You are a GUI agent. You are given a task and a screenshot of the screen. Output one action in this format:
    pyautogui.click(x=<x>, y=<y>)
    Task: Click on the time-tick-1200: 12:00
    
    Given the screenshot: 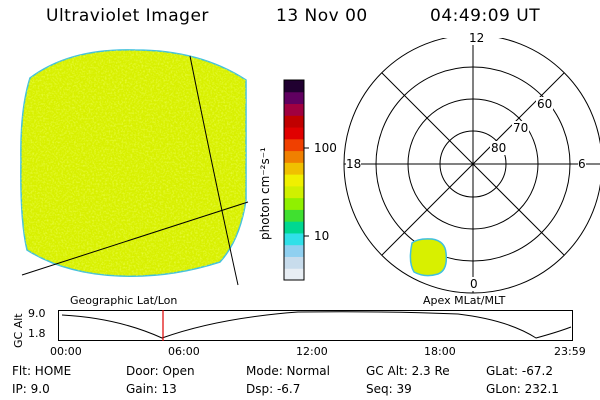 What is the action you would take?
    pyautogui.click(x=312, y=351)
    